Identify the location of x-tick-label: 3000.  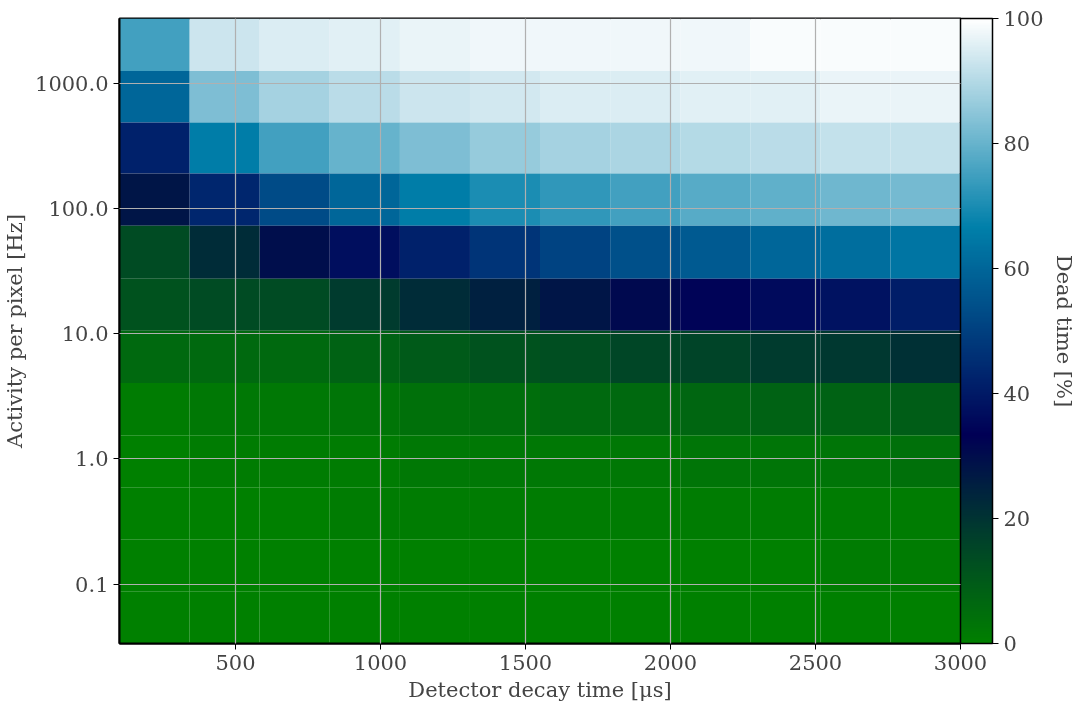
(960, 662).